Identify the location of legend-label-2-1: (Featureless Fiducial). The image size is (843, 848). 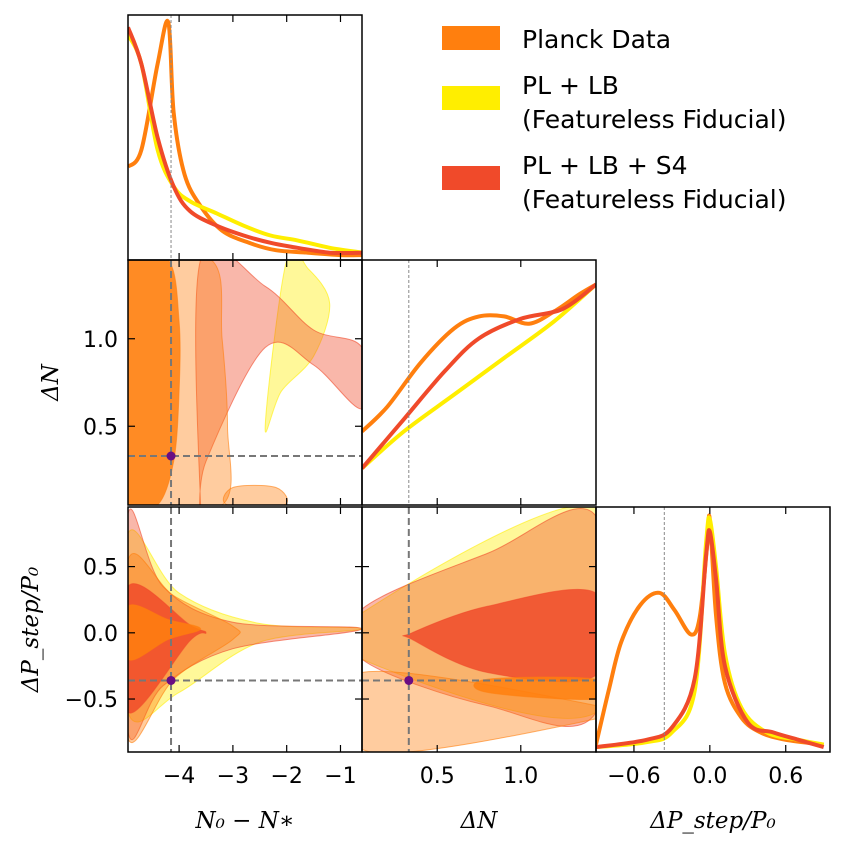
(654, 199).